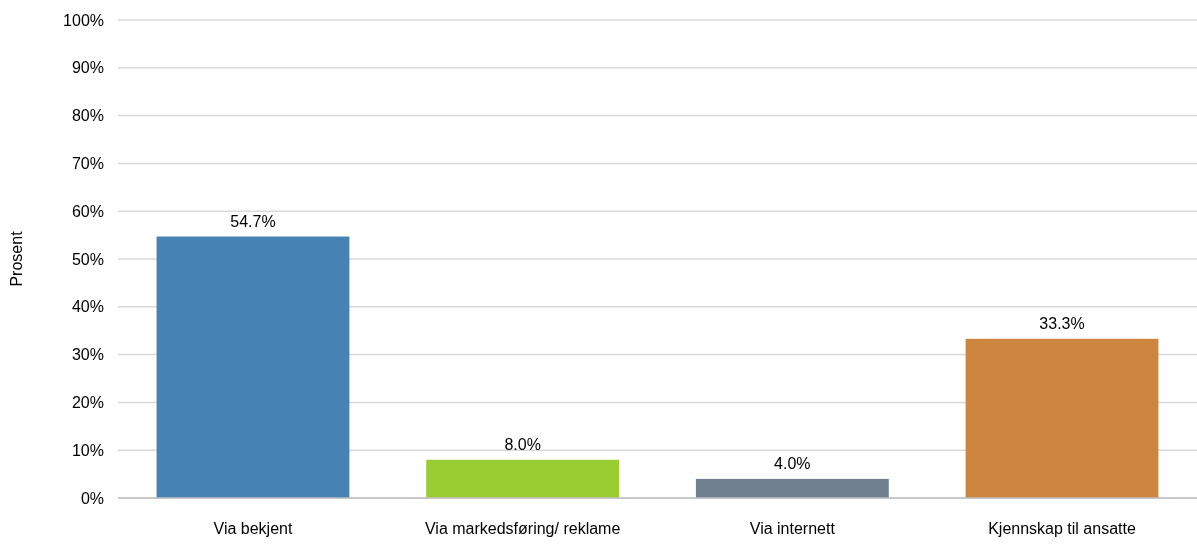 The image size is (1197, 549). I want to click on y-tick-label: 80%, so click(87, 116).